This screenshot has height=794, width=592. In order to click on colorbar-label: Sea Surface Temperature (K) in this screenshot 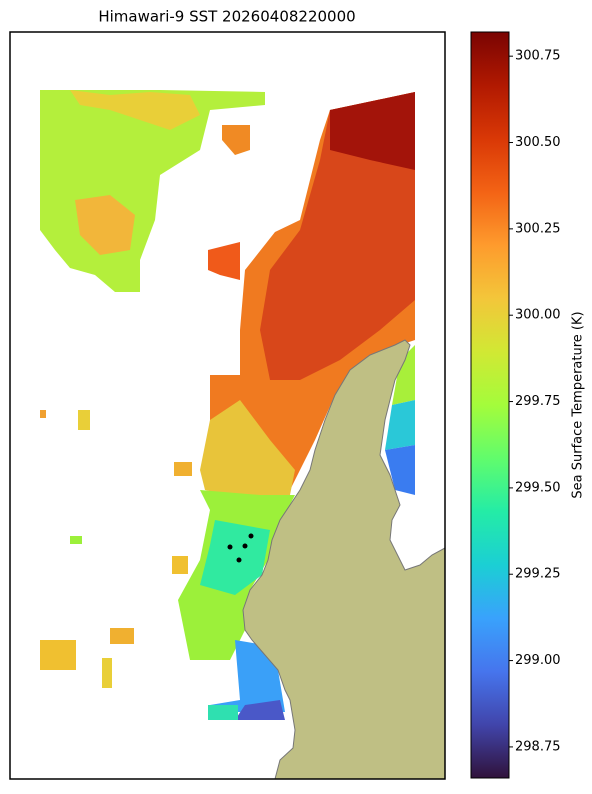, I will do `click(578, 404)`.